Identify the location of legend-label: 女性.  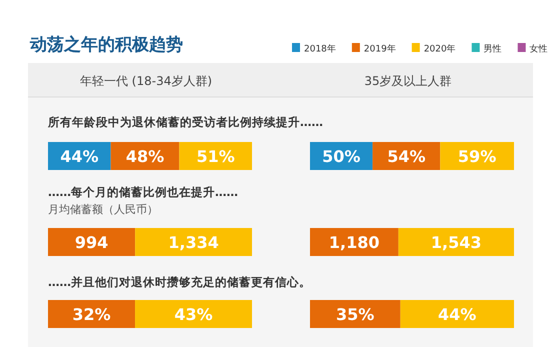
(539, 49).